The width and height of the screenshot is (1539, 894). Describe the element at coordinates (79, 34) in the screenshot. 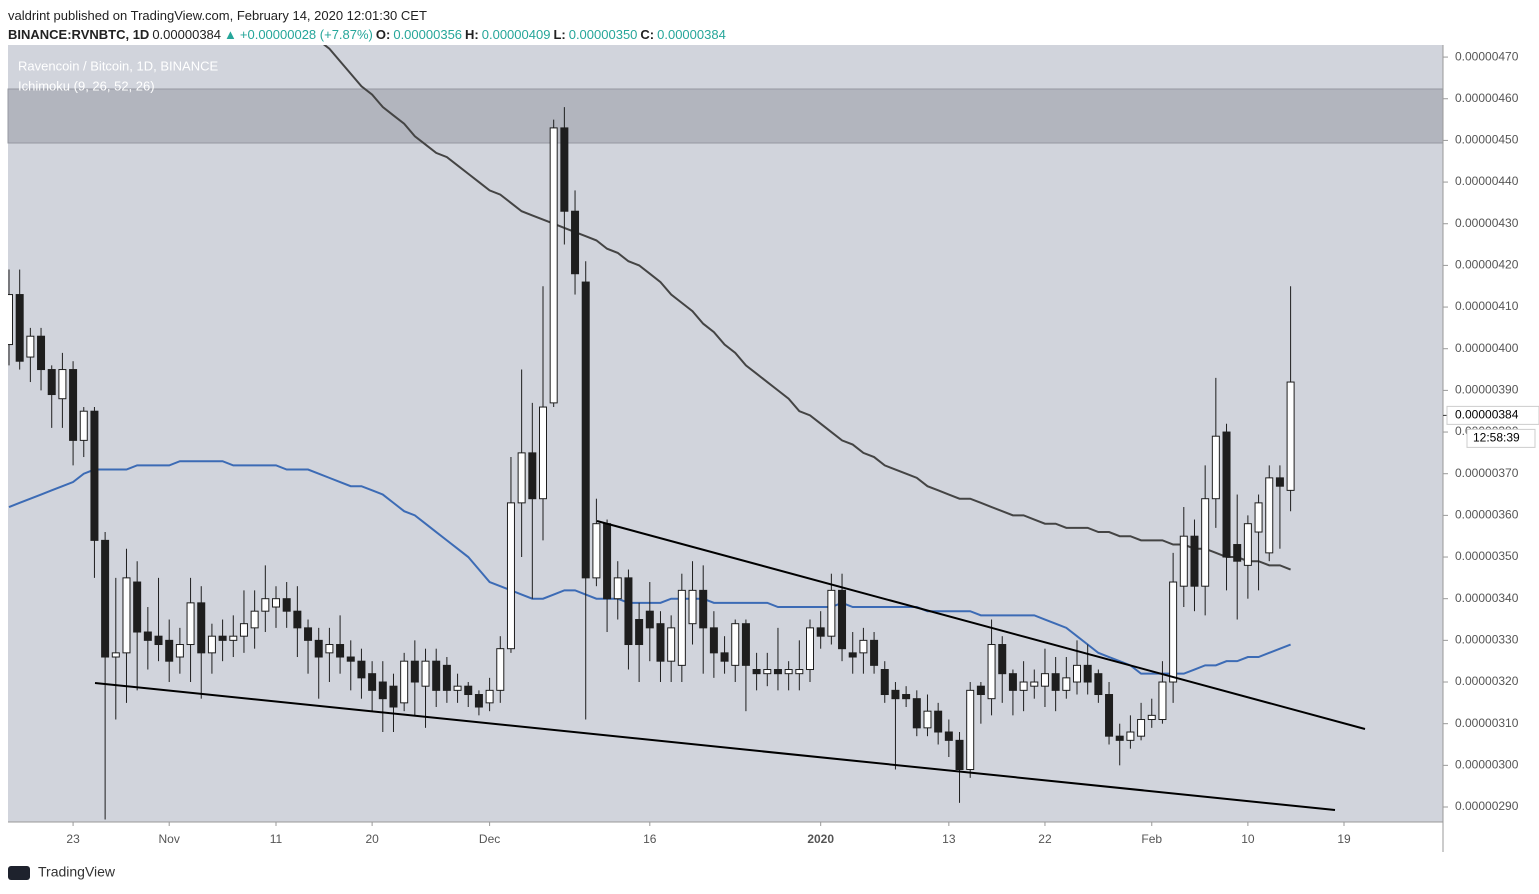

I see `symbol: BINANCE:RVNBTC, 1D` at that location.